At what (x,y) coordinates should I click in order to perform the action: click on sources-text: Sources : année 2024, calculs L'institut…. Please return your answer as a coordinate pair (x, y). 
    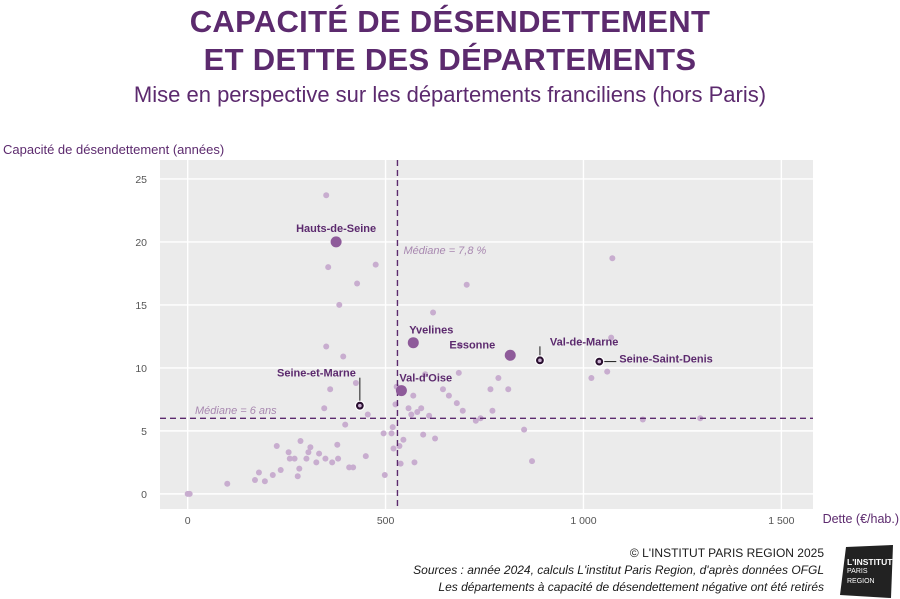
    Looking at the image, I should click on (618, 570).